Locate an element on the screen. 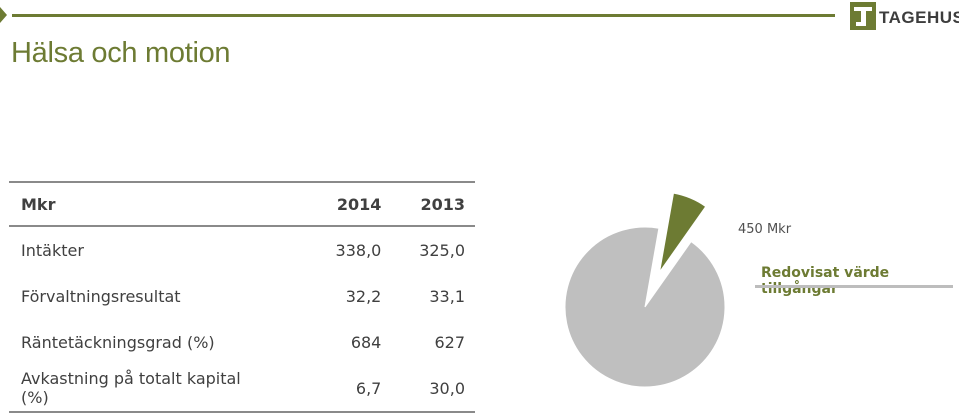  header-rule is located at coordinates (423, 15).